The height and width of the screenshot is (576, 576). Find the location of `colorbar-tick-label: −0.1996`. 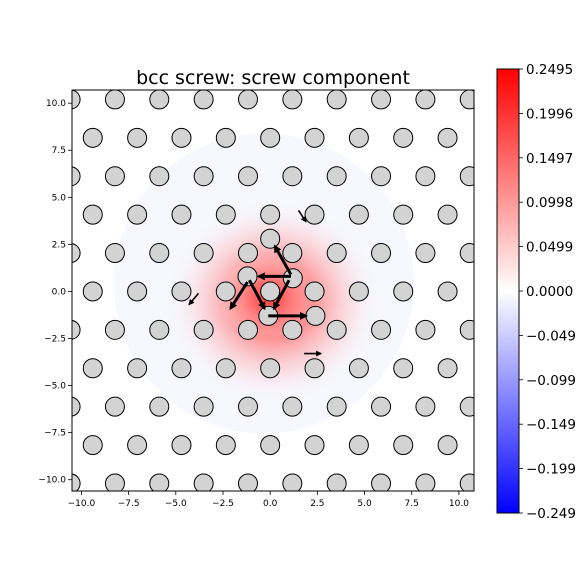

colorbar-tick-label: −0.1996 is located at coordinates (551, 470).